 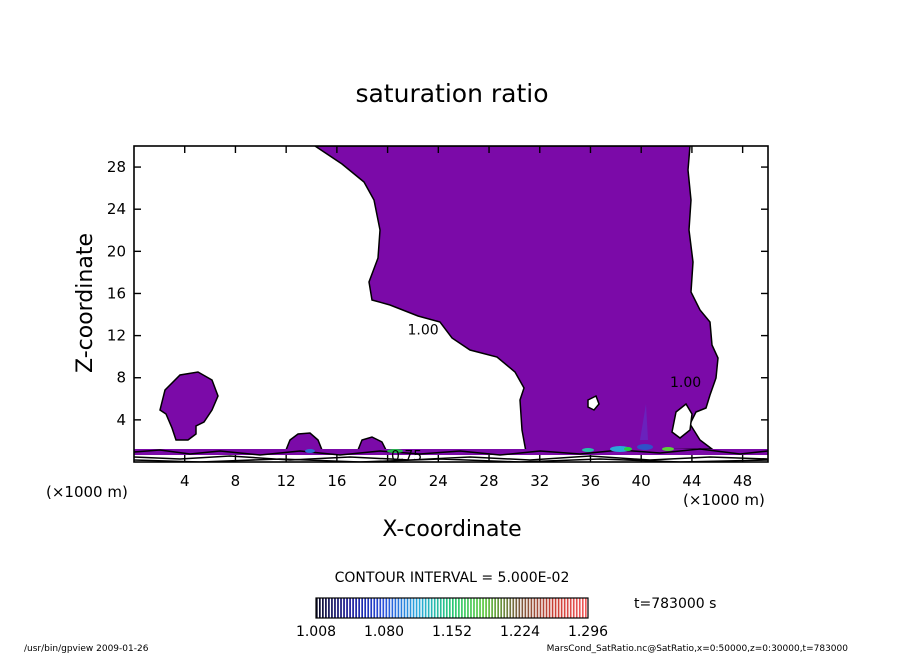 What do you see at coordinates (121, 378) in the screenshot?
I see `y-tick-label: 8` at bounding box center [121, 378].